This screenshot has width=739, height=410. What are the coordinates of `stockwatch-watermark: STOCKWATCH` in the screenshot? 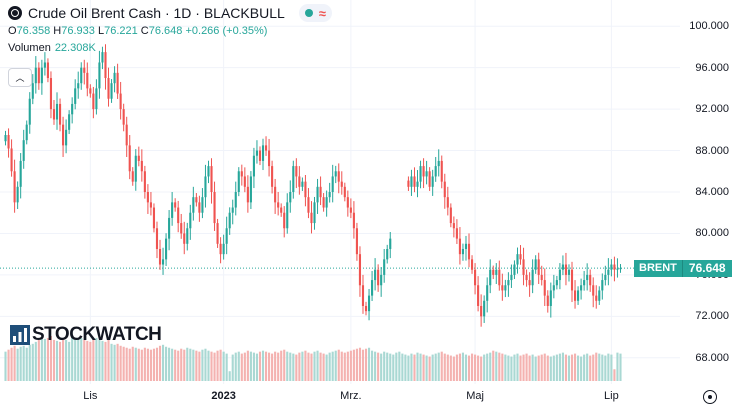 It's located at (86, 335).